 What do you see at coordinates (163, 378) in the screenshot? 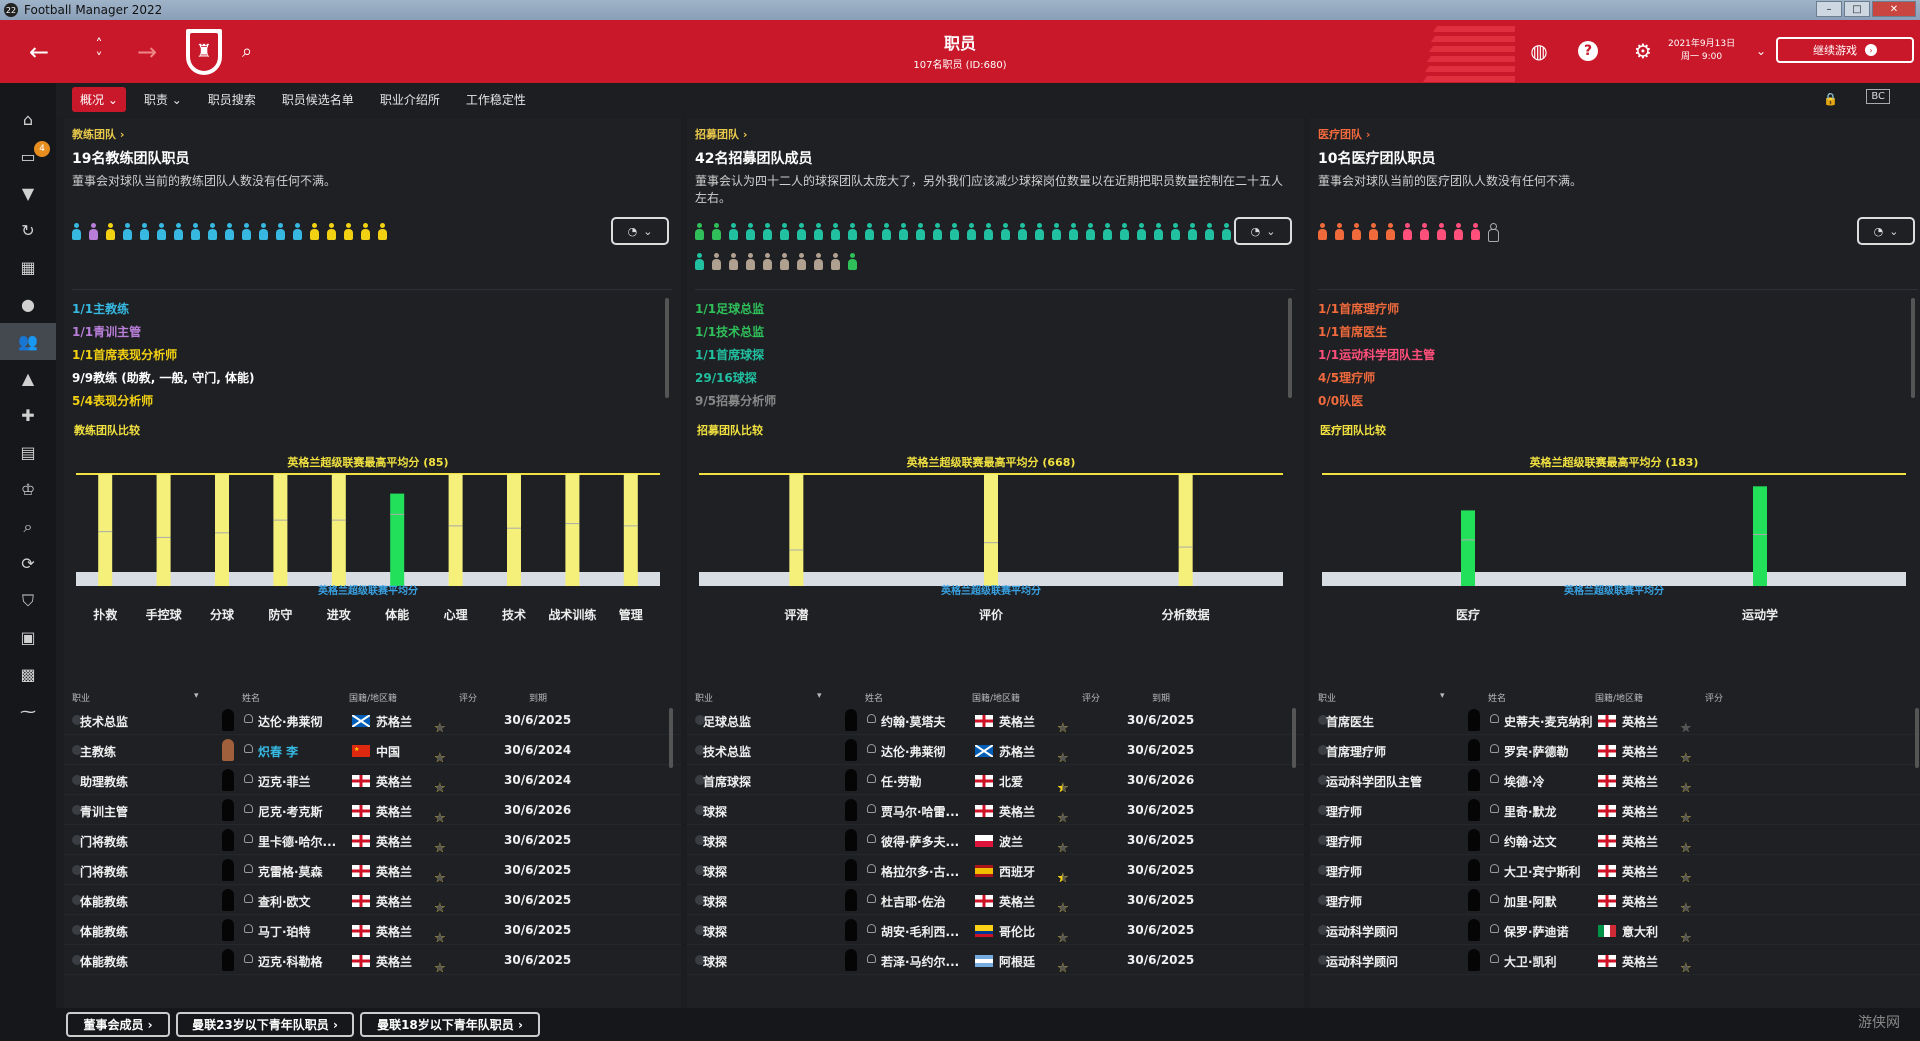
I see `role-summary-item: 9/9教练 (助教, 一般, 守门, 体能)` at bounding box center [163, 378].